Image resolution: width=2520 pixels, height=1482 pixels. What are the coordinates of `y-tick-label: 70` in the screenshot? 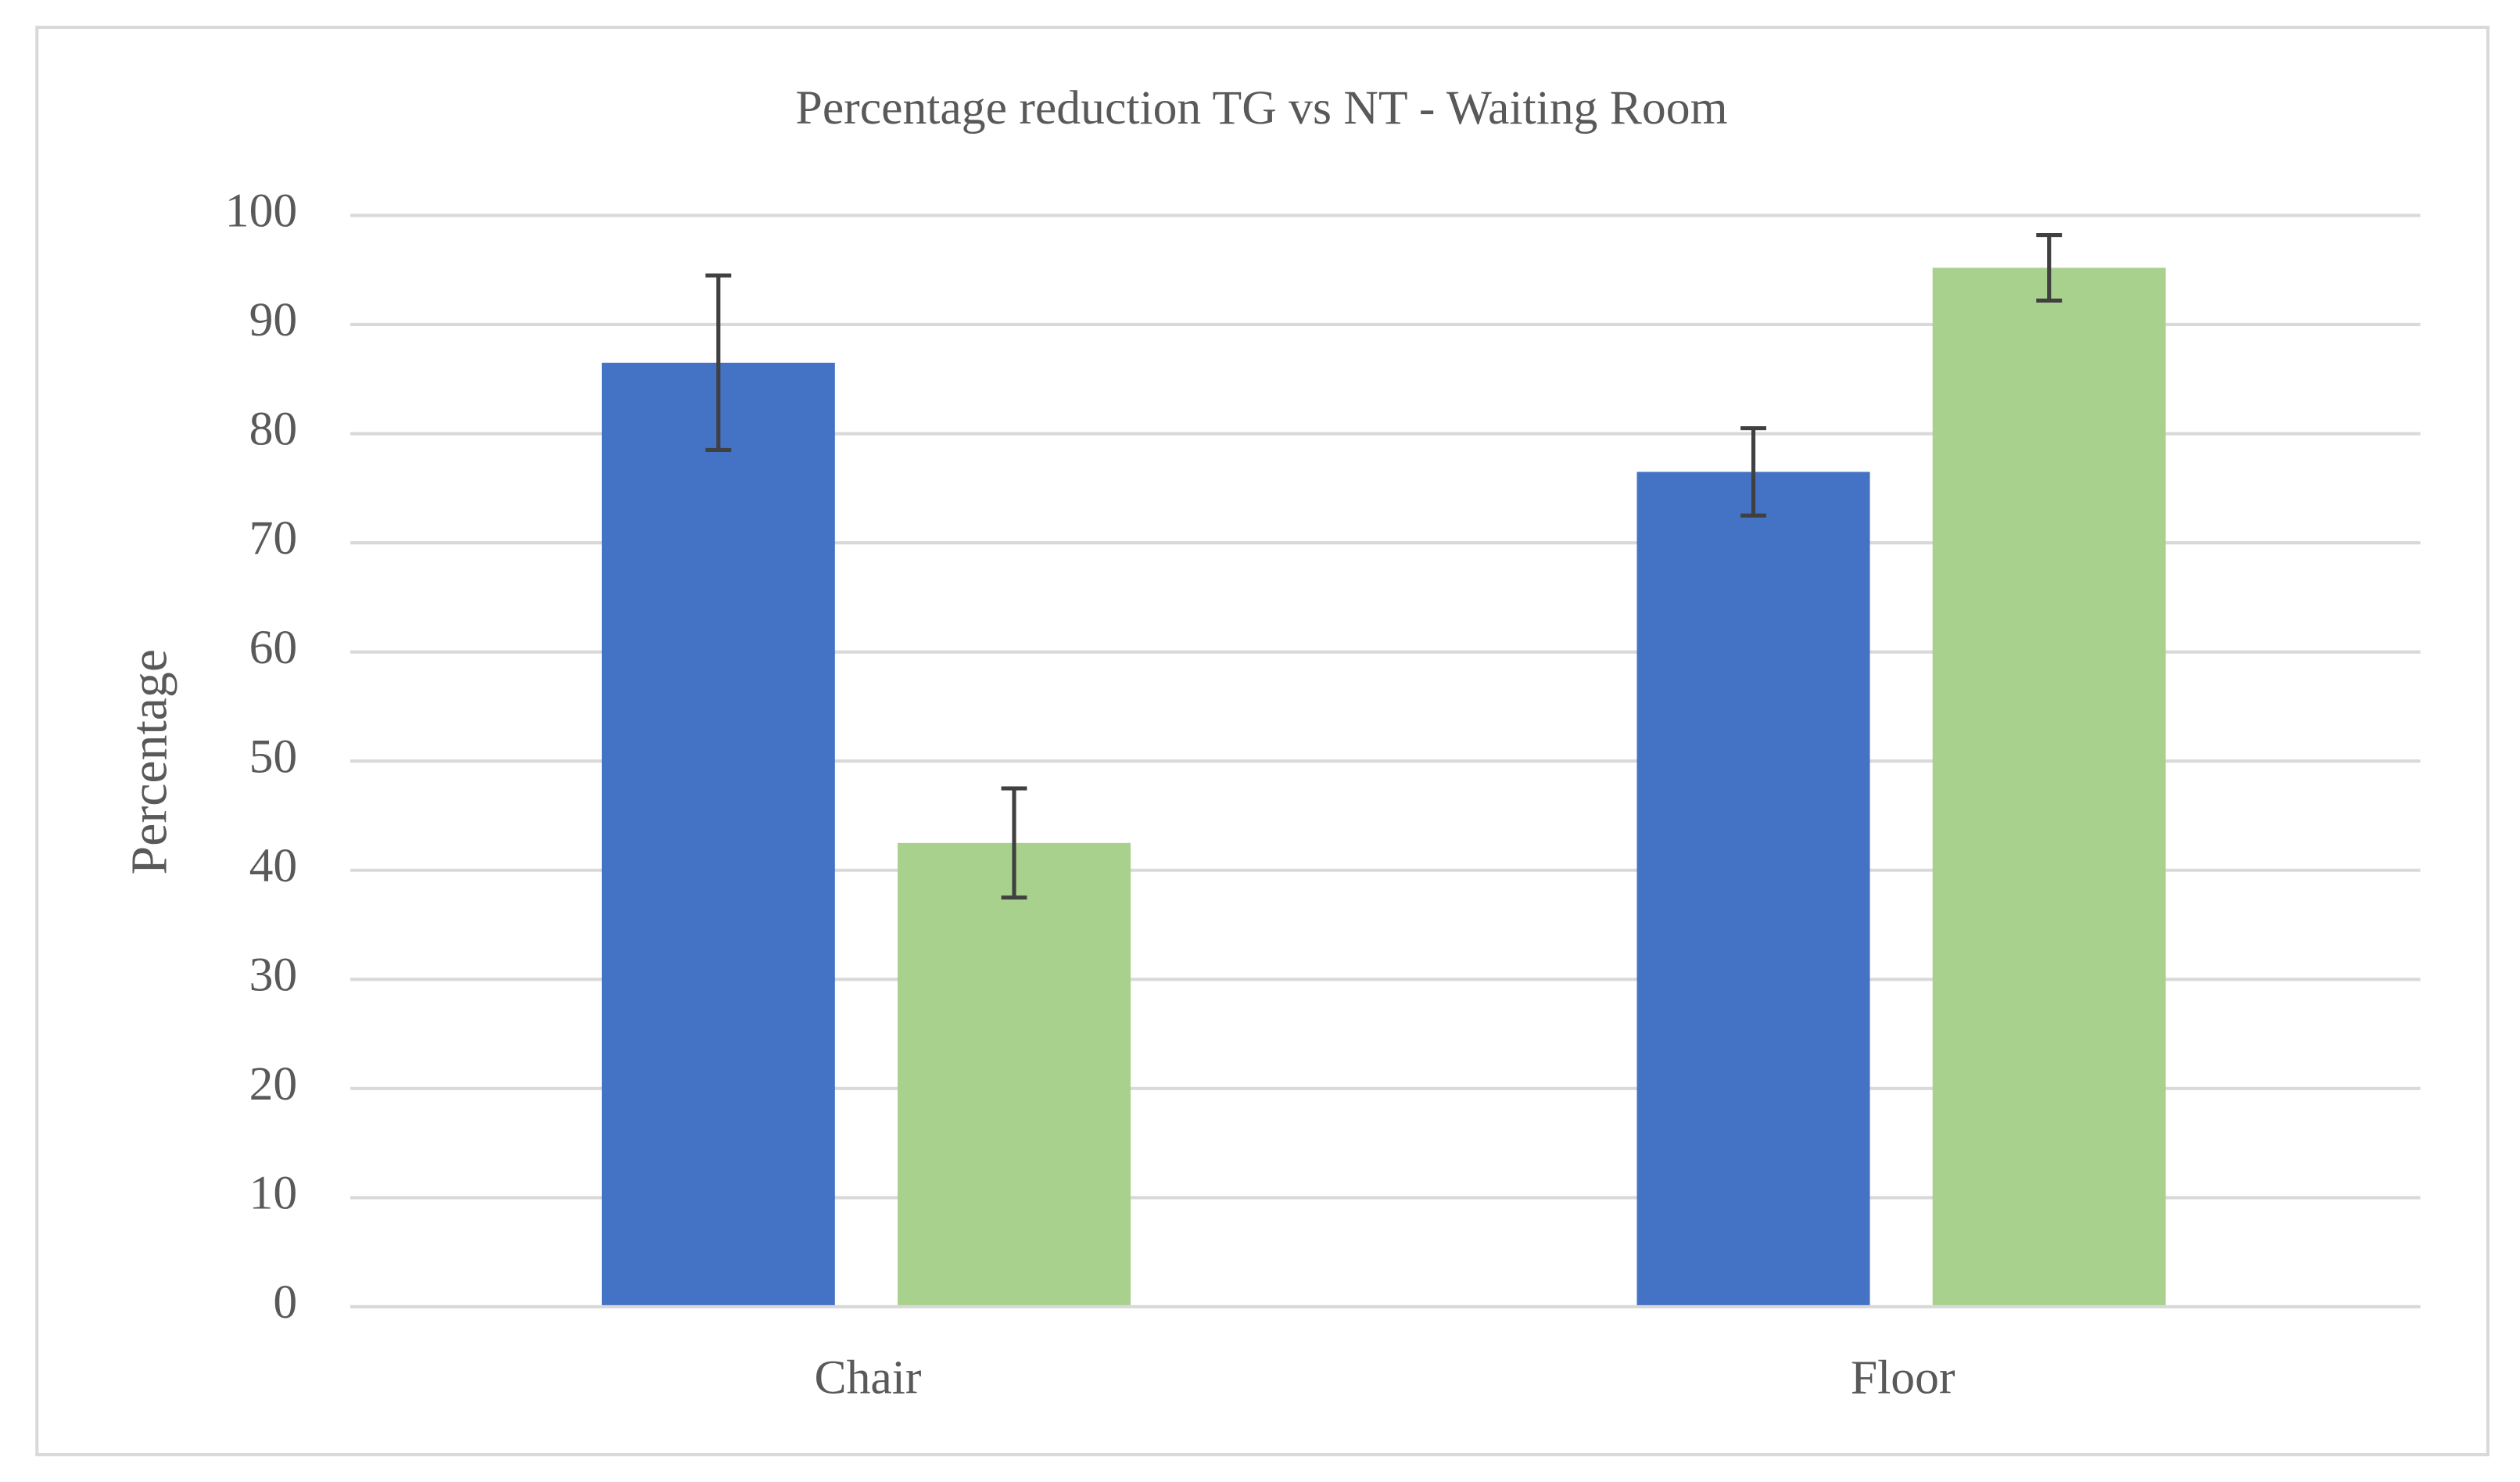 It's located at (273, 538).